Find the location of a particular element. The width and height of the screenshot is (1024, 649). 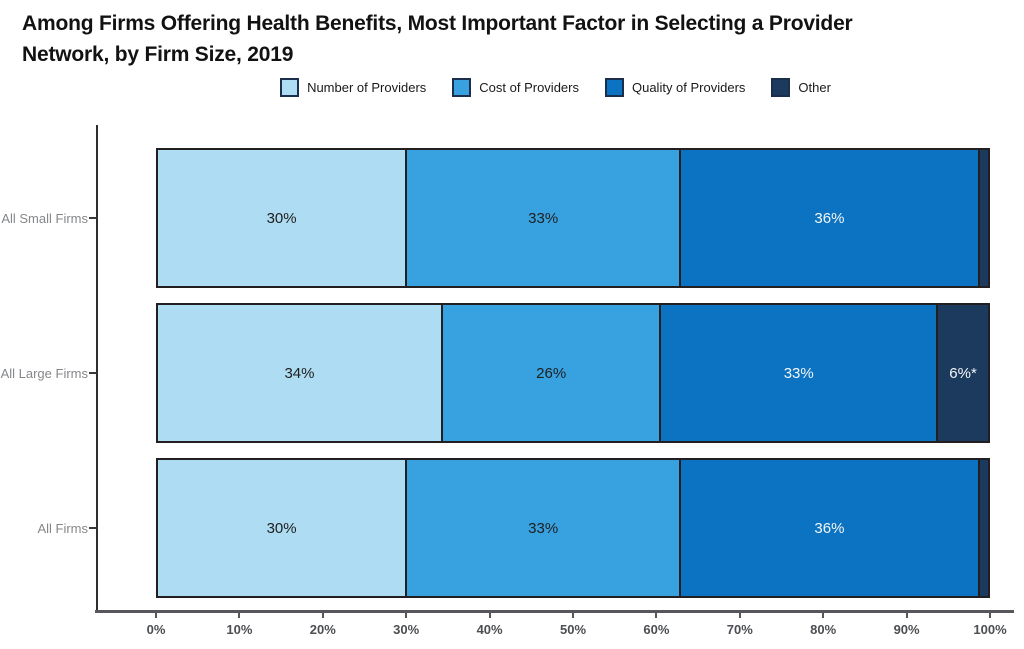

bar-segment-cost-of-providers: 26% is located at coordinates (550, 373).